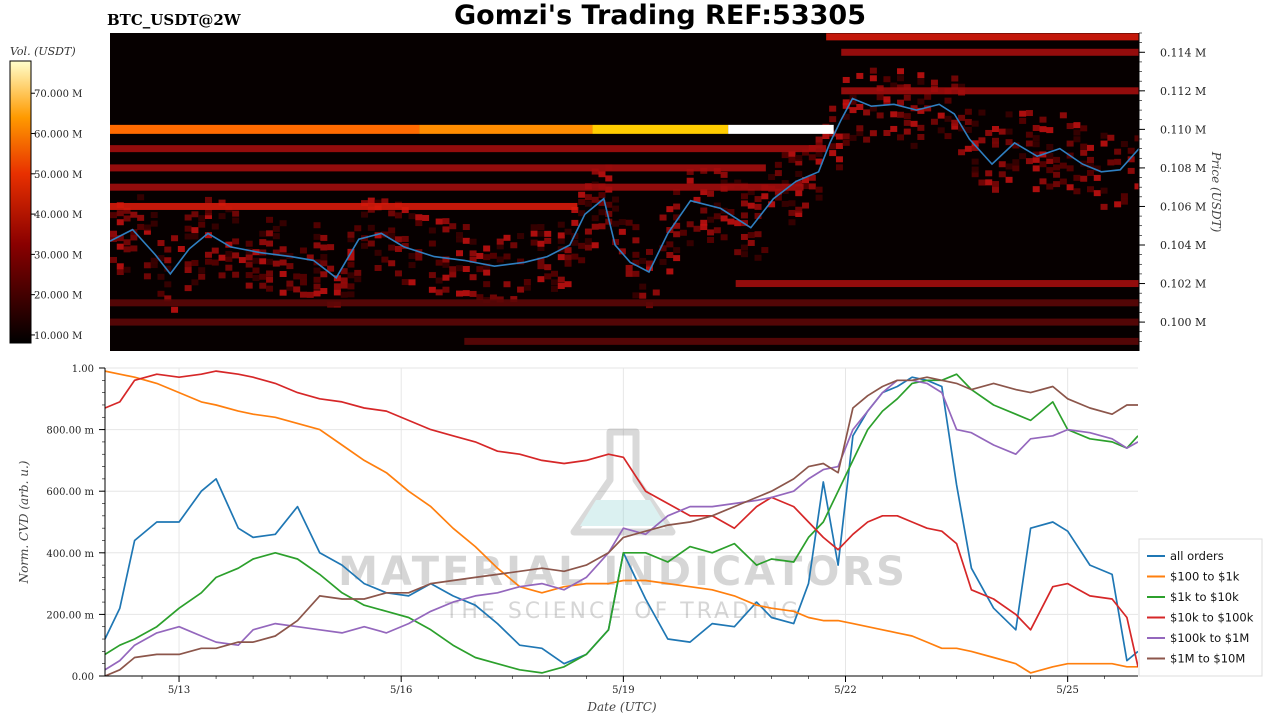 Image resolution: width=1280 pixels, height=720 pixels. What do you see at coordinates (58, 215) in the screenshot?
I see `colorbar-tick-label: 40.000 M` at bounding box center [58, 215].